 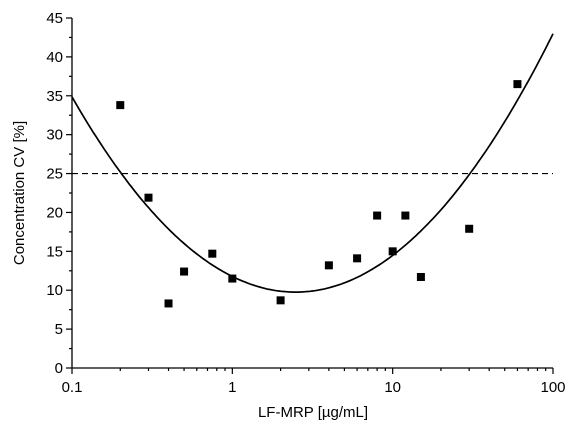 What do you see at coordinates (54, 57) in the screenshot?
I see `y-tick-label: 40` at bounding box center [54, 57].